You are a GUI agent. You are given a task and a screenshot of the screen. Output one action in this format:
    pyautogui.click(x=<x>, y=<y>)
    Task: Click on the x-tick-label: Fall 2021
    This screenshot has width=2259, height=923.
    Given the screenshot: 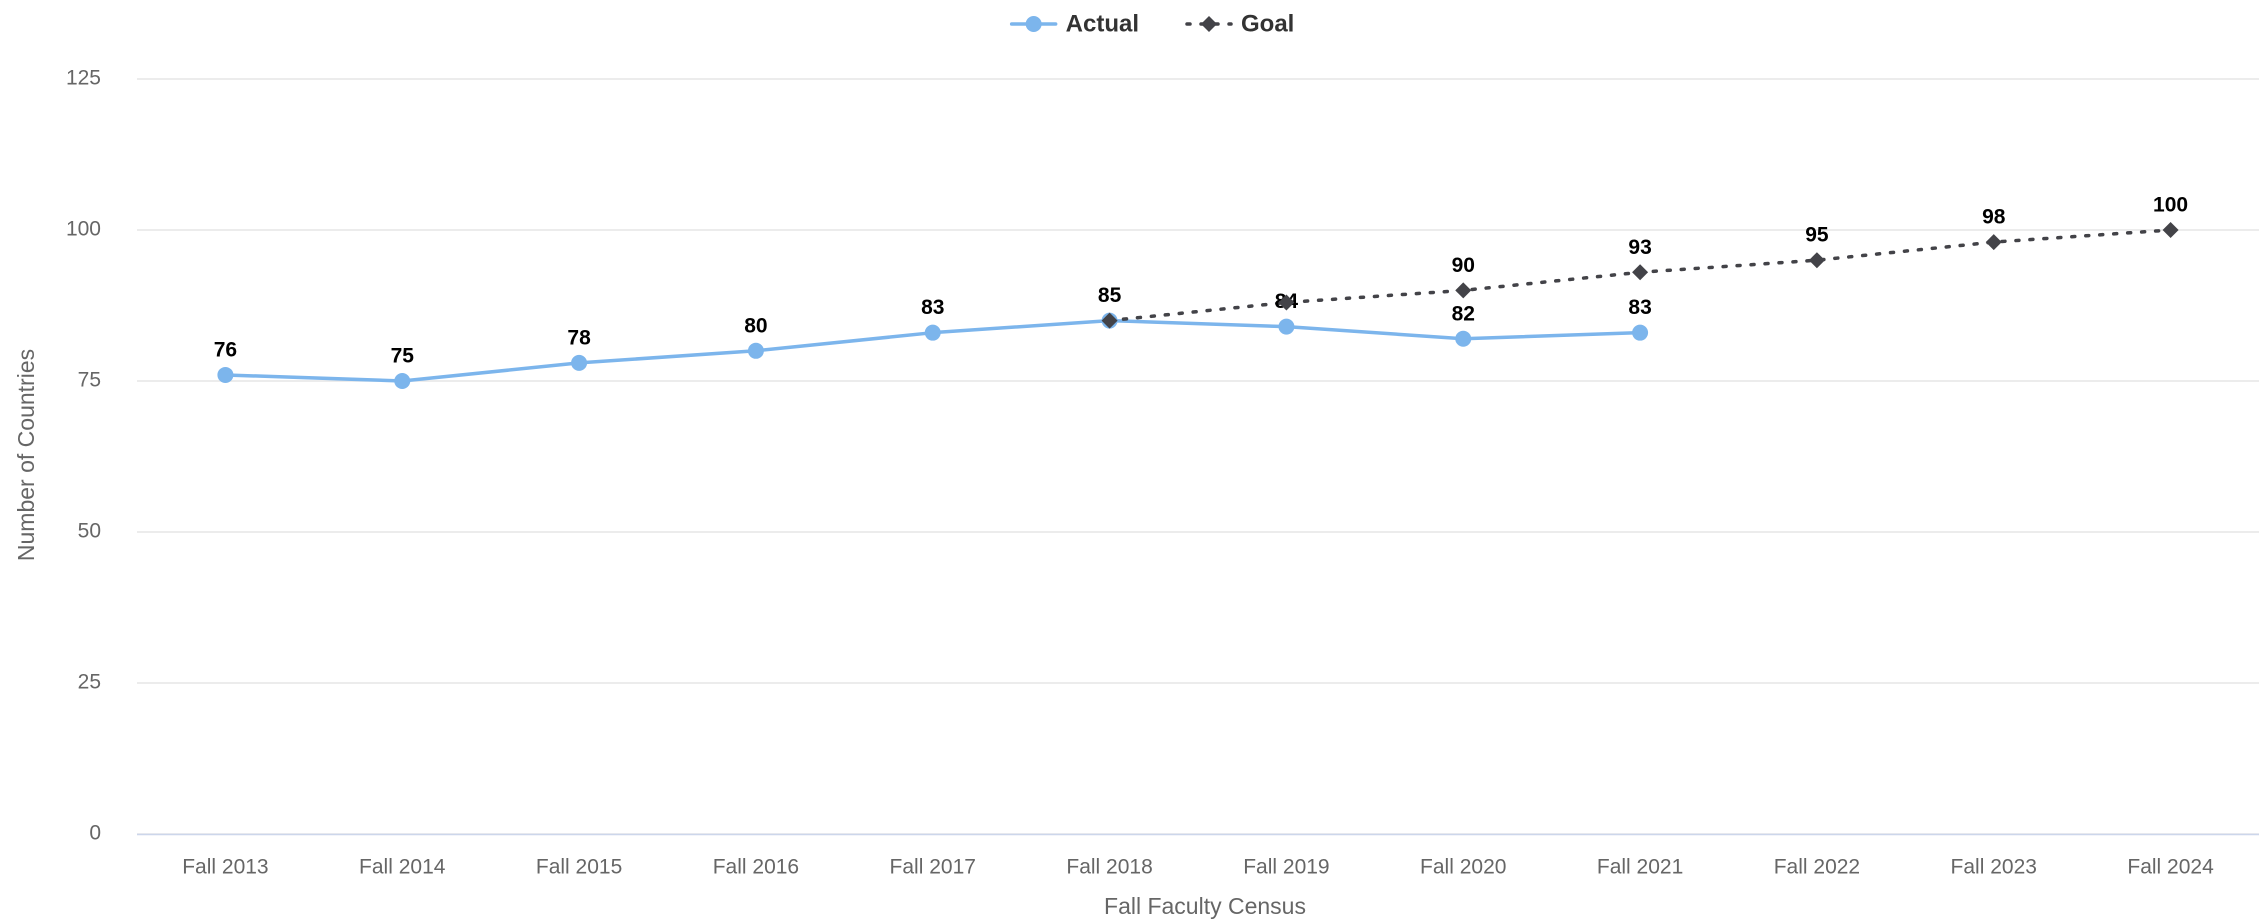 What is the action you would take?
    pyautogui.click(x=1640, y=867)
    